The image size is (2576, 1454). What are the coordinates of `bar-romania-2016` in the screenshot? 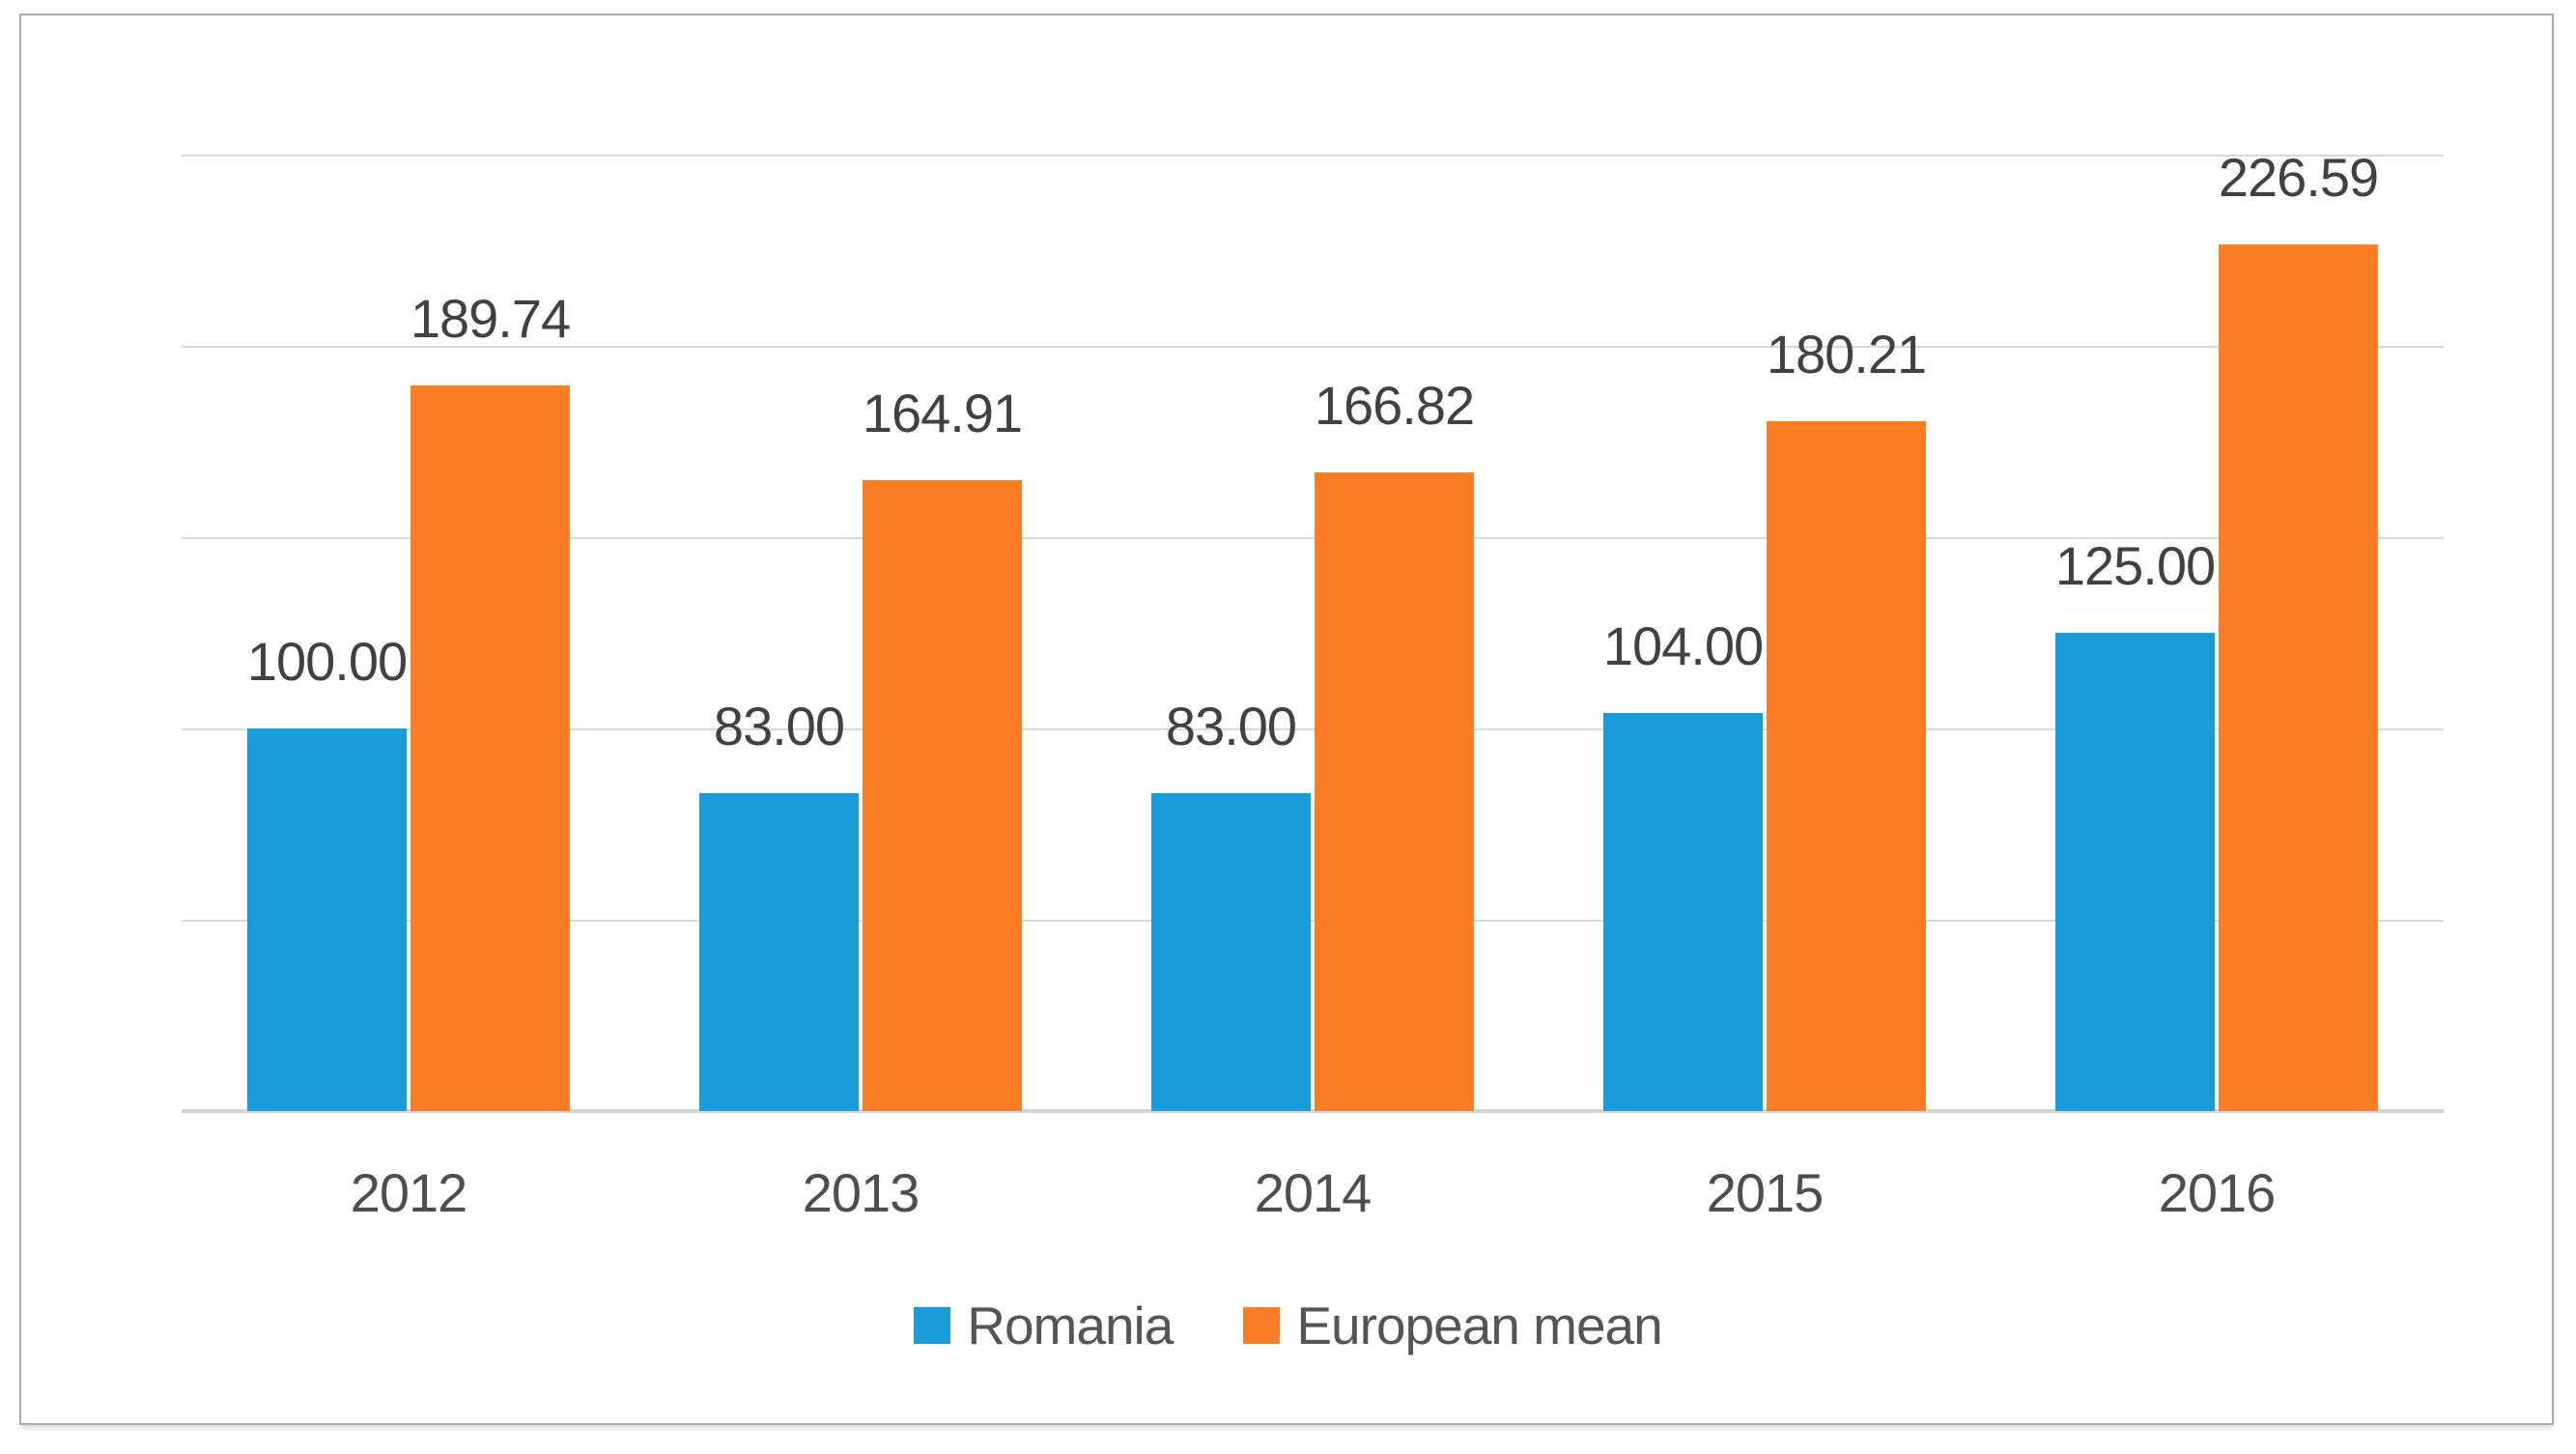 It's located at (2135, 872).